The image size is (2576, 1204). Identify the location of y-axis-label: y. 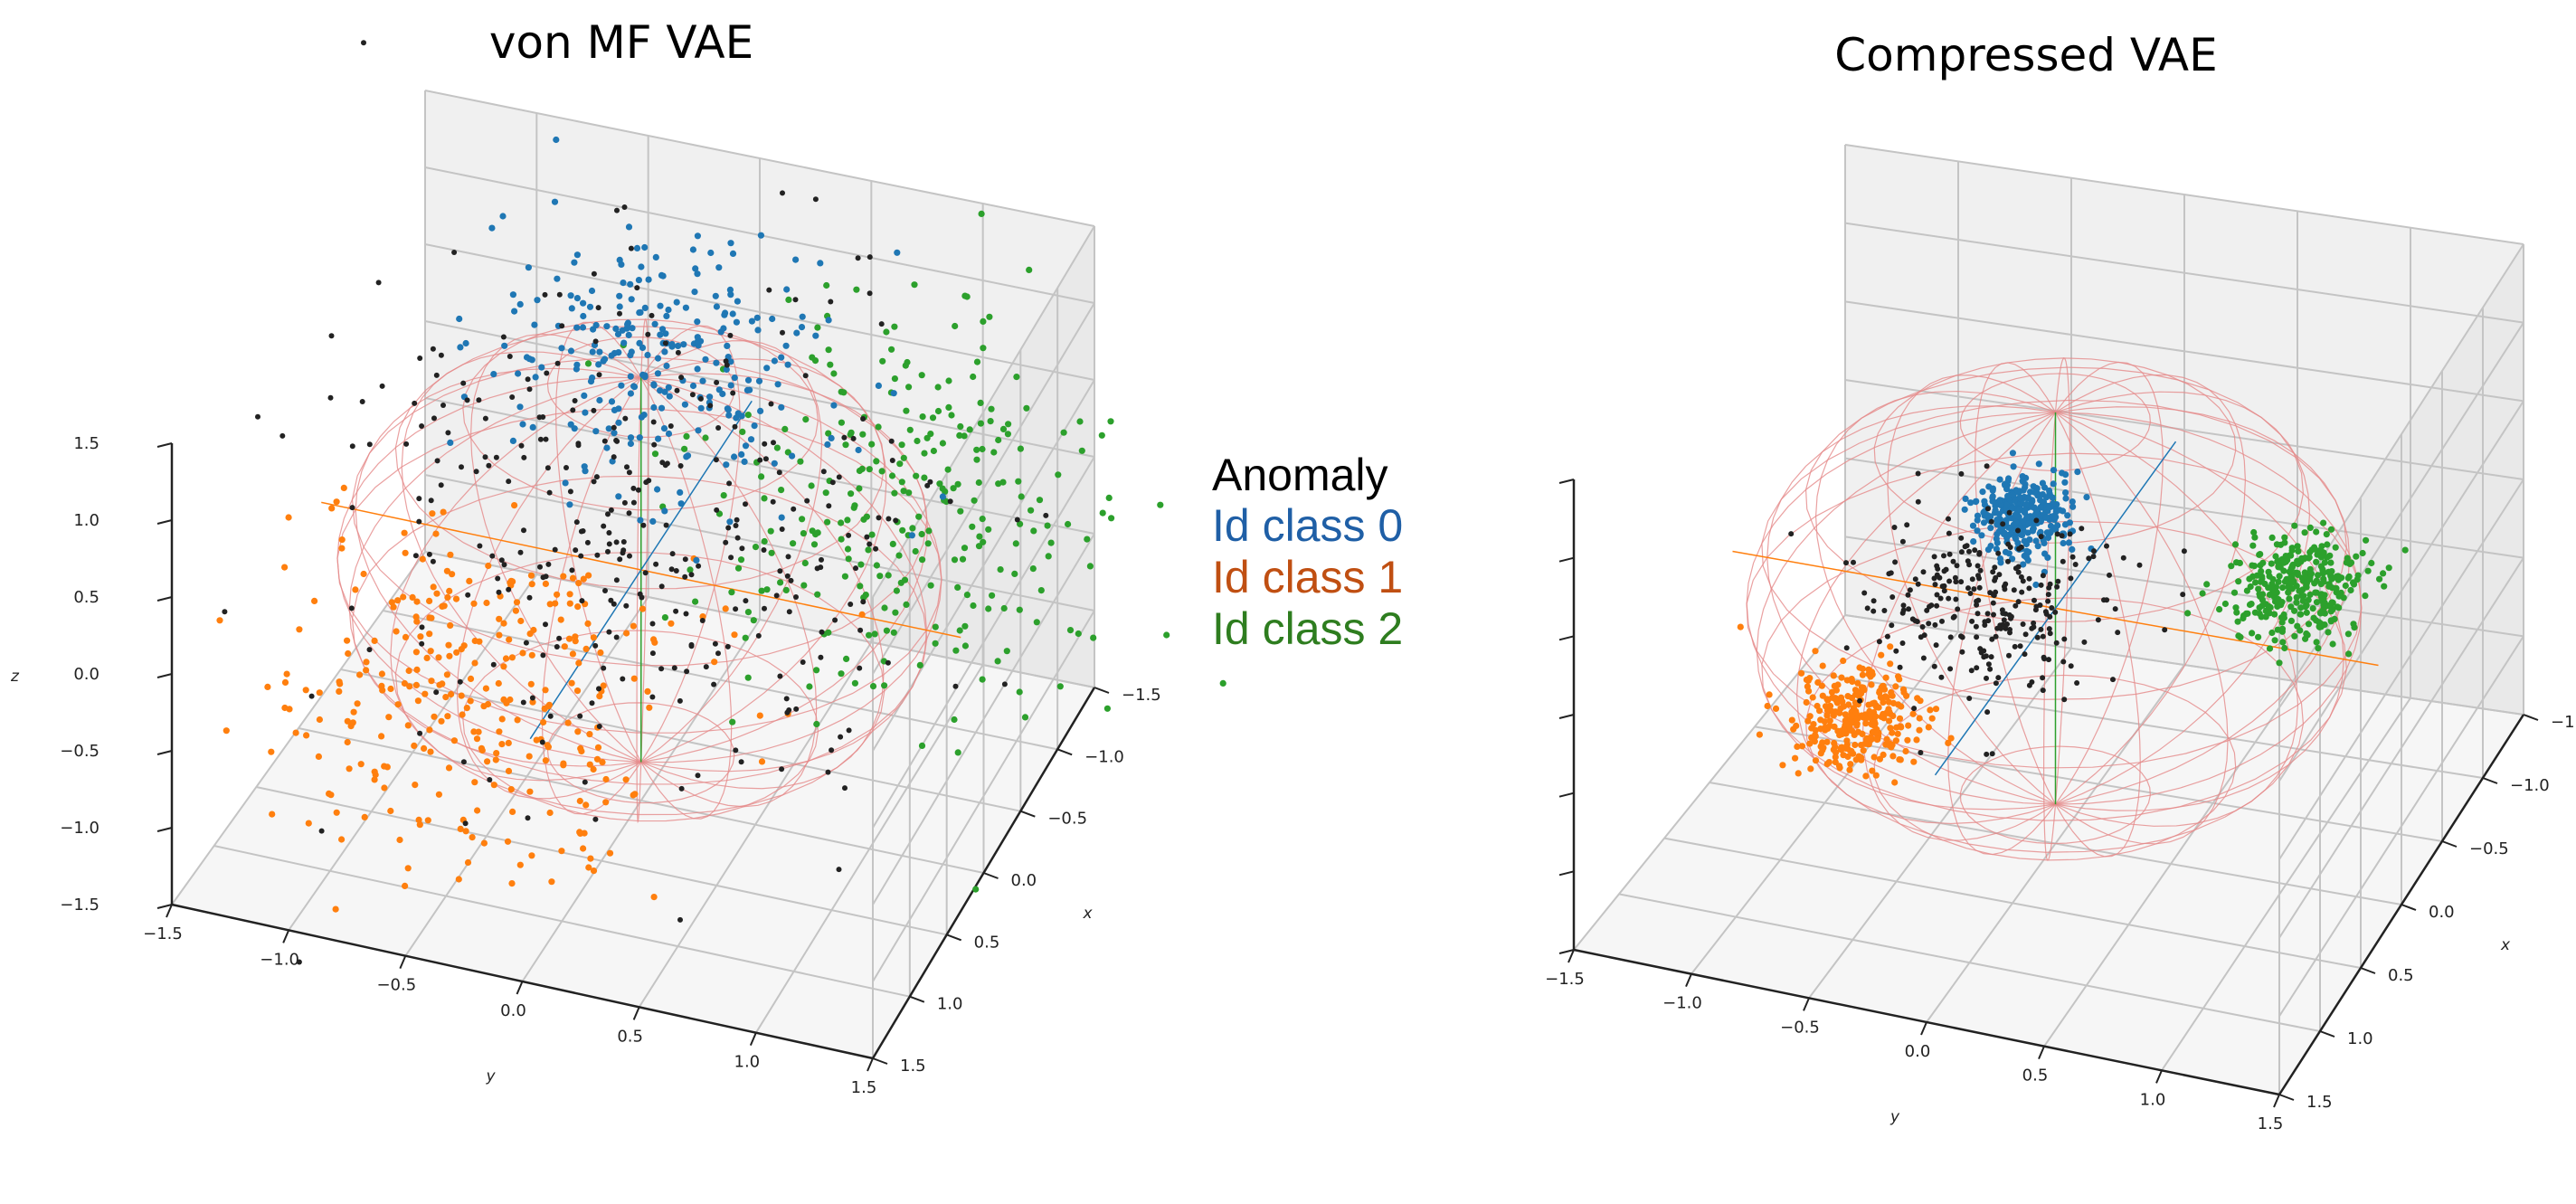
(491, 1076).